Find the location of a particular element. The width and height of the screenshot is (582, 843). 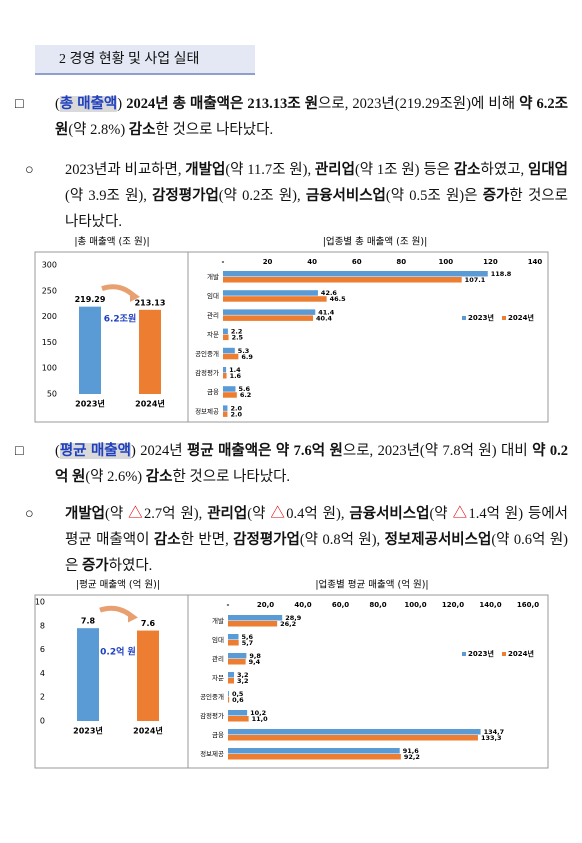

value-label: 5.3 is located at coordinates (244, 351).